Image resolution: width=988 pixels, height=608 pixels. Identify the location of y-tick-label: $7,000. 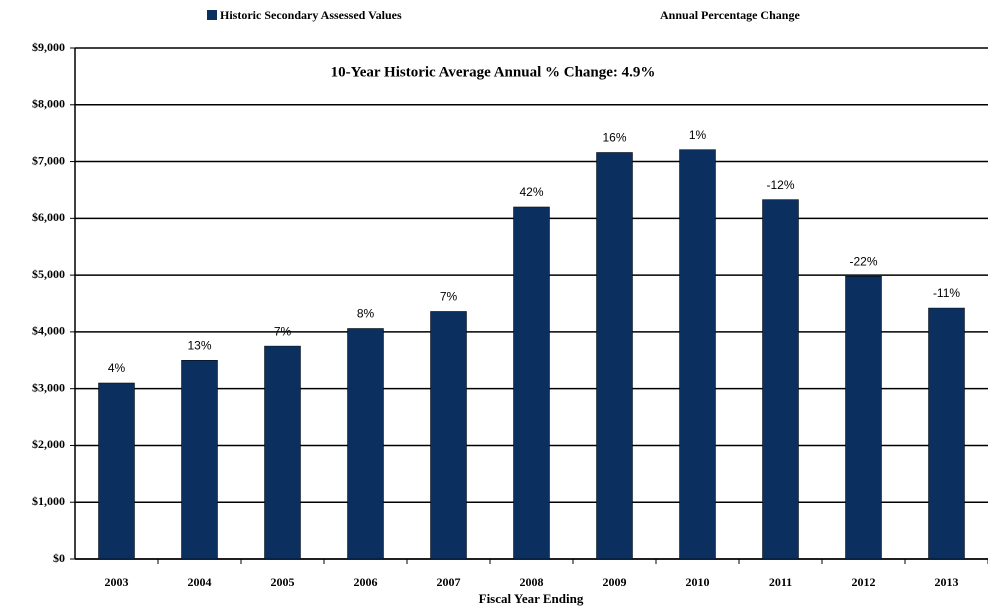
(48, 160).